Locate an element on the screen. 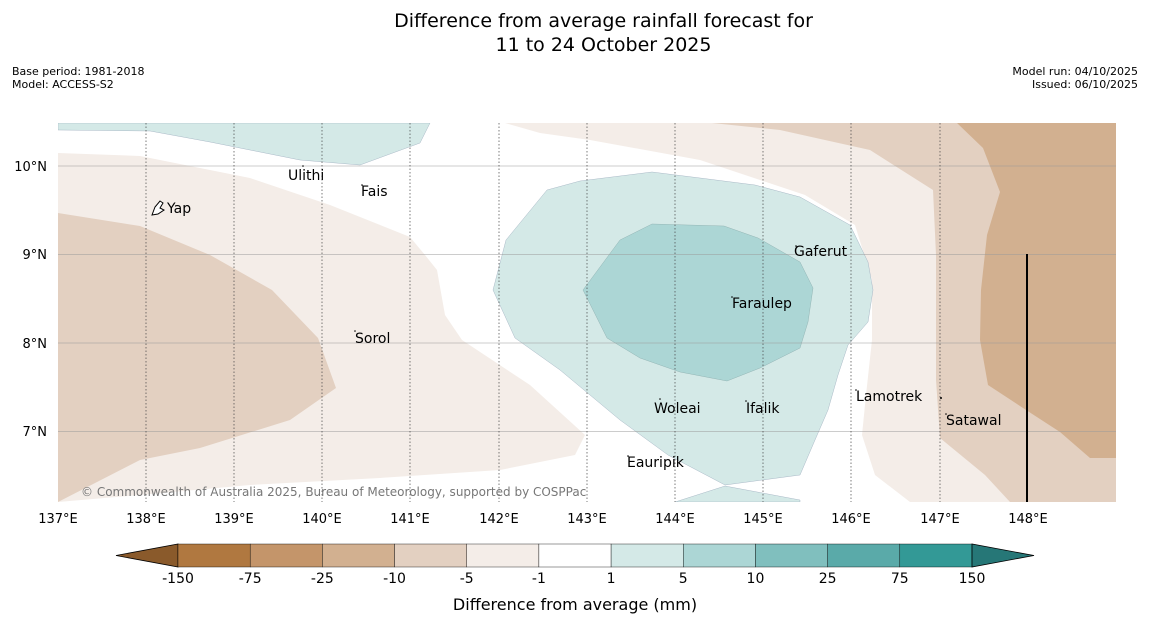 The width and height of the screenshot is (1150, 644). colorbar-tick-label: -10 is located at coordinates (394, 579).